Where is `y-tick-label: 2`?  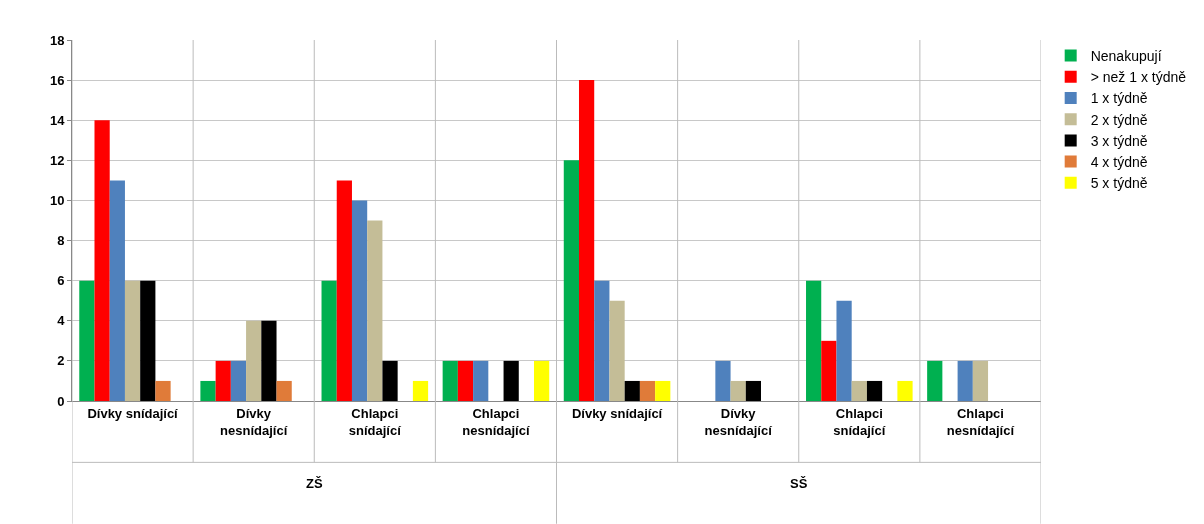 y-tick-label: 2 is located at coordinates (61, 361).